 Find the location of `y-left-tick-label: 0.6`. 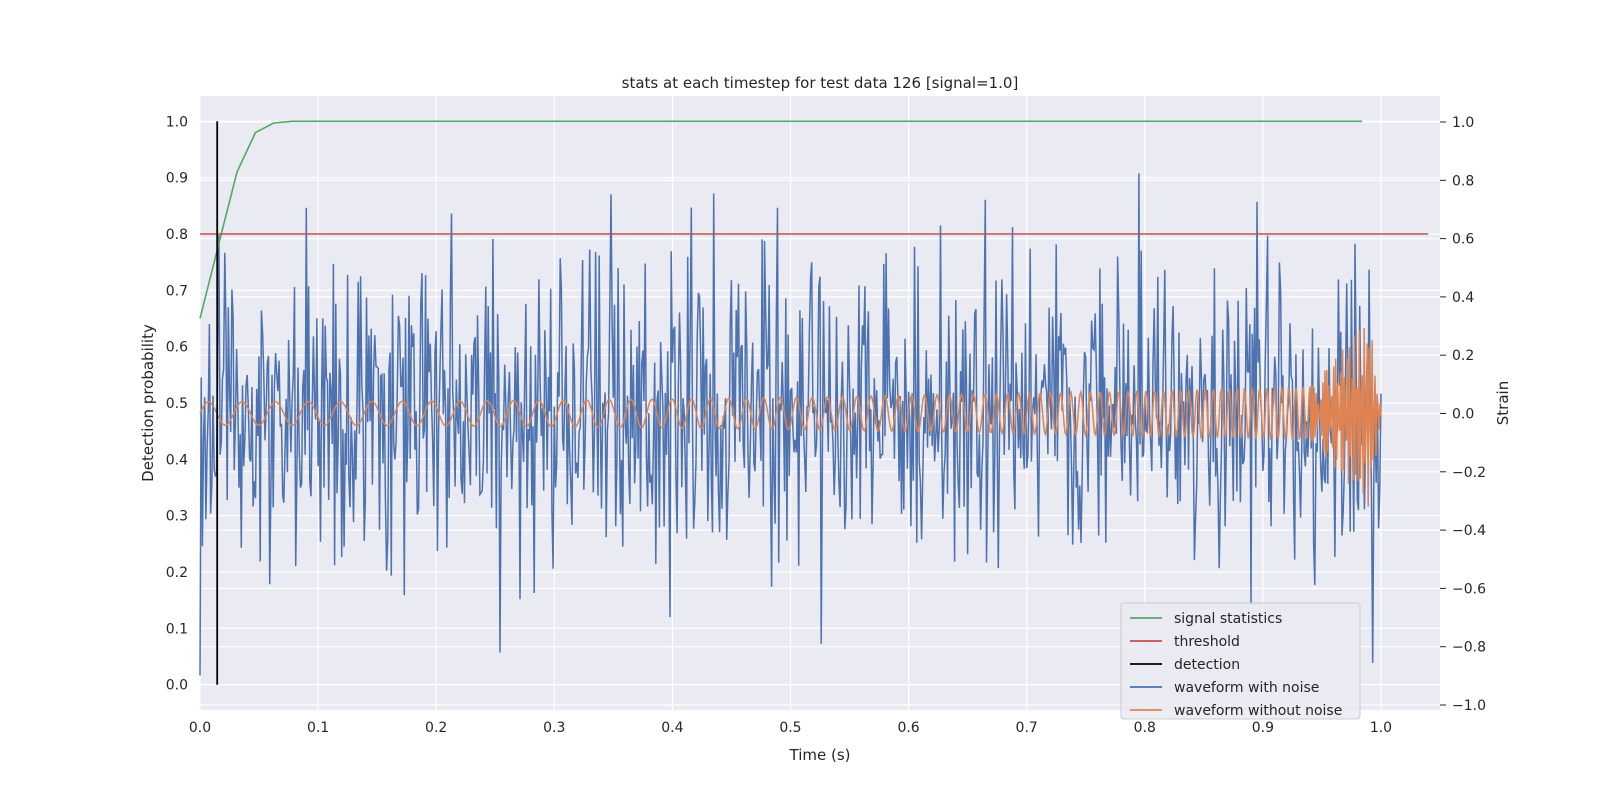

y-left-tick-label: 0.6 is located at coordinates (177, 348).